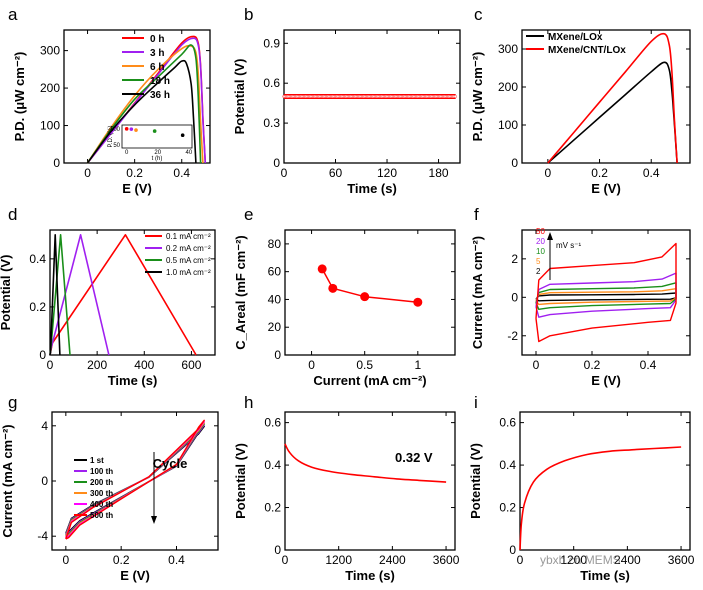 The image size is (703, 590). What do you see at coordinates (101, 515) in the screenshot?
I see `legend-label: 500 th` at bounding box center [101, 515].